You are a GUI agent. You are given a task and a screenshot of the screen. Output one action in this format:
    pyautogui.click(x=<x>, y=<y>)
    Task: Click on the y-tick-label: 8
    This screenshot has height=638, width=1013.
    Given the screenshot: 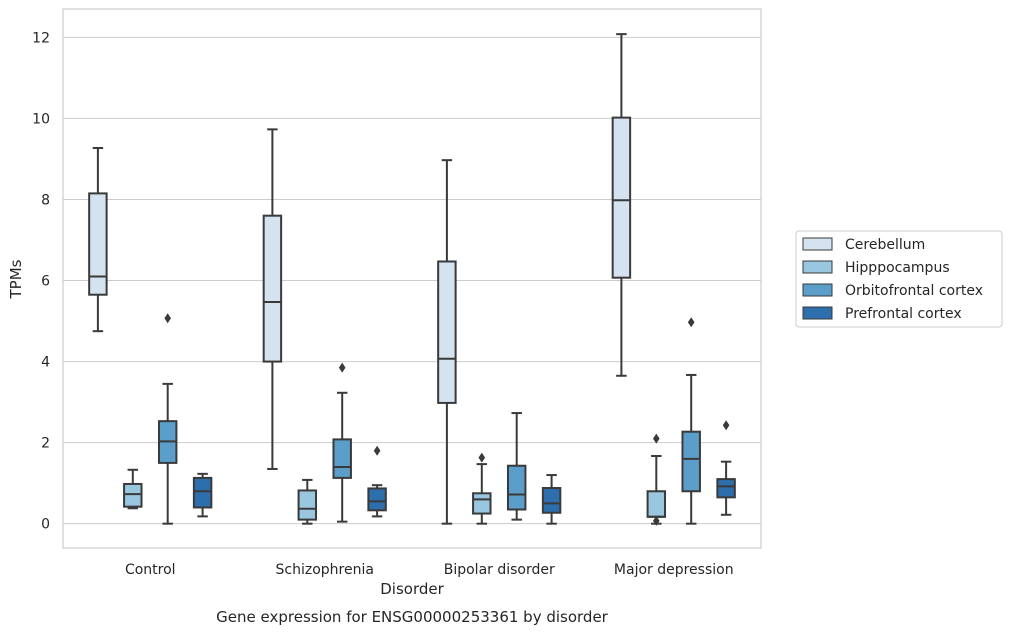 What is the action you would take?
    pyautogui.click(x=45, y=200)
    